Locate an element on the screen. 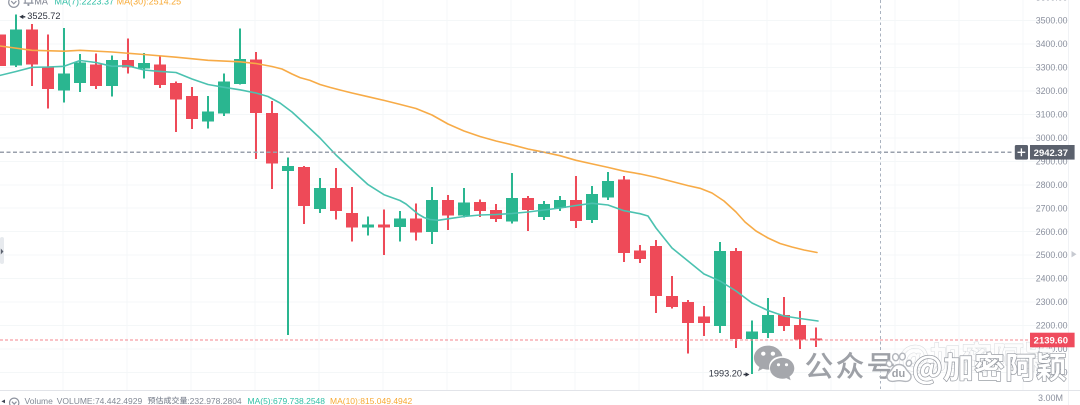 This screenshot has height=405, width=1080. svg-text: VOLUME:74.442.4929 is located at coordinates (100, 400).